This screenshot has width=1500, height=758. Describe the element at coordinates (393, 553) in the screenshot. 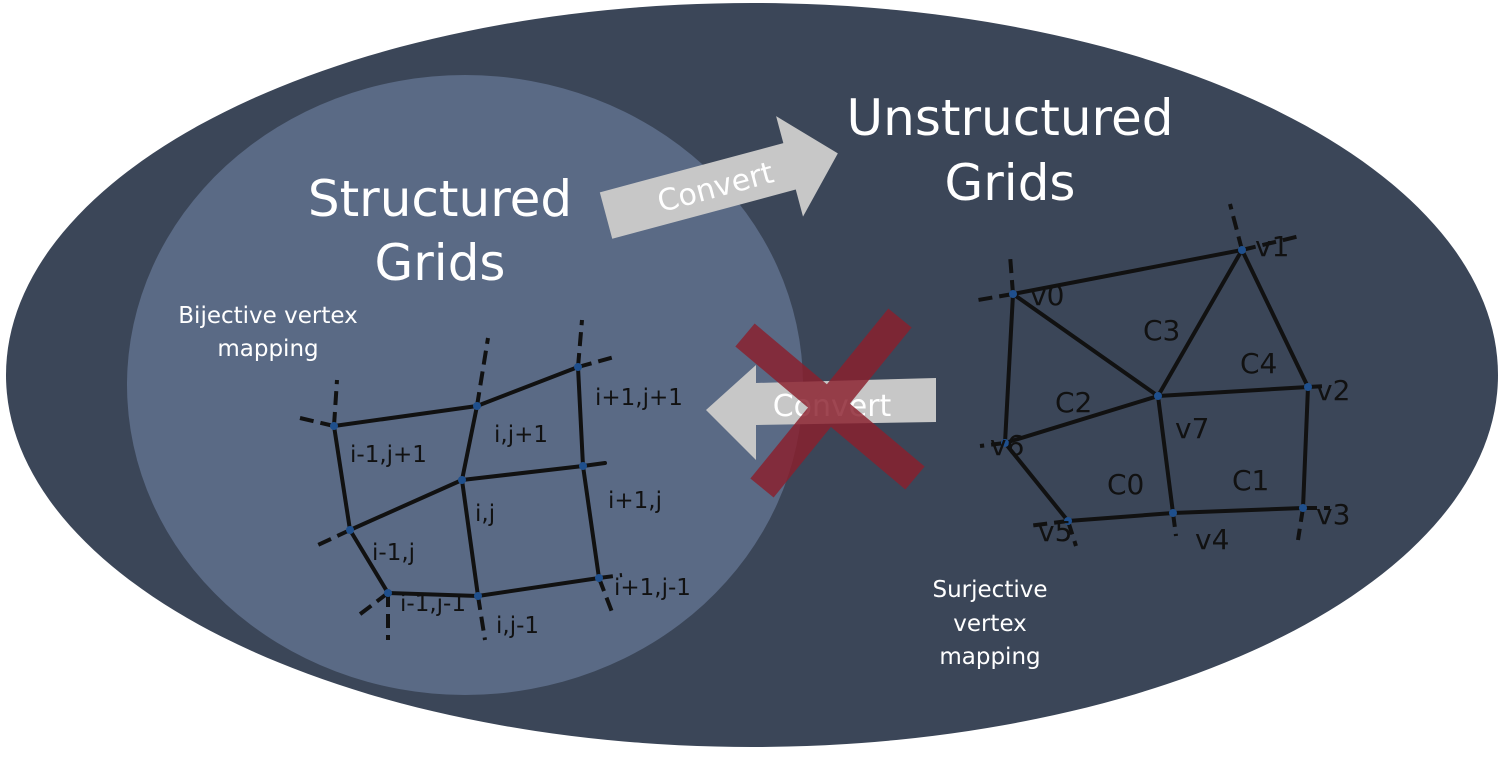

I see `cell-label-im1-j: i-1,j` at that location.